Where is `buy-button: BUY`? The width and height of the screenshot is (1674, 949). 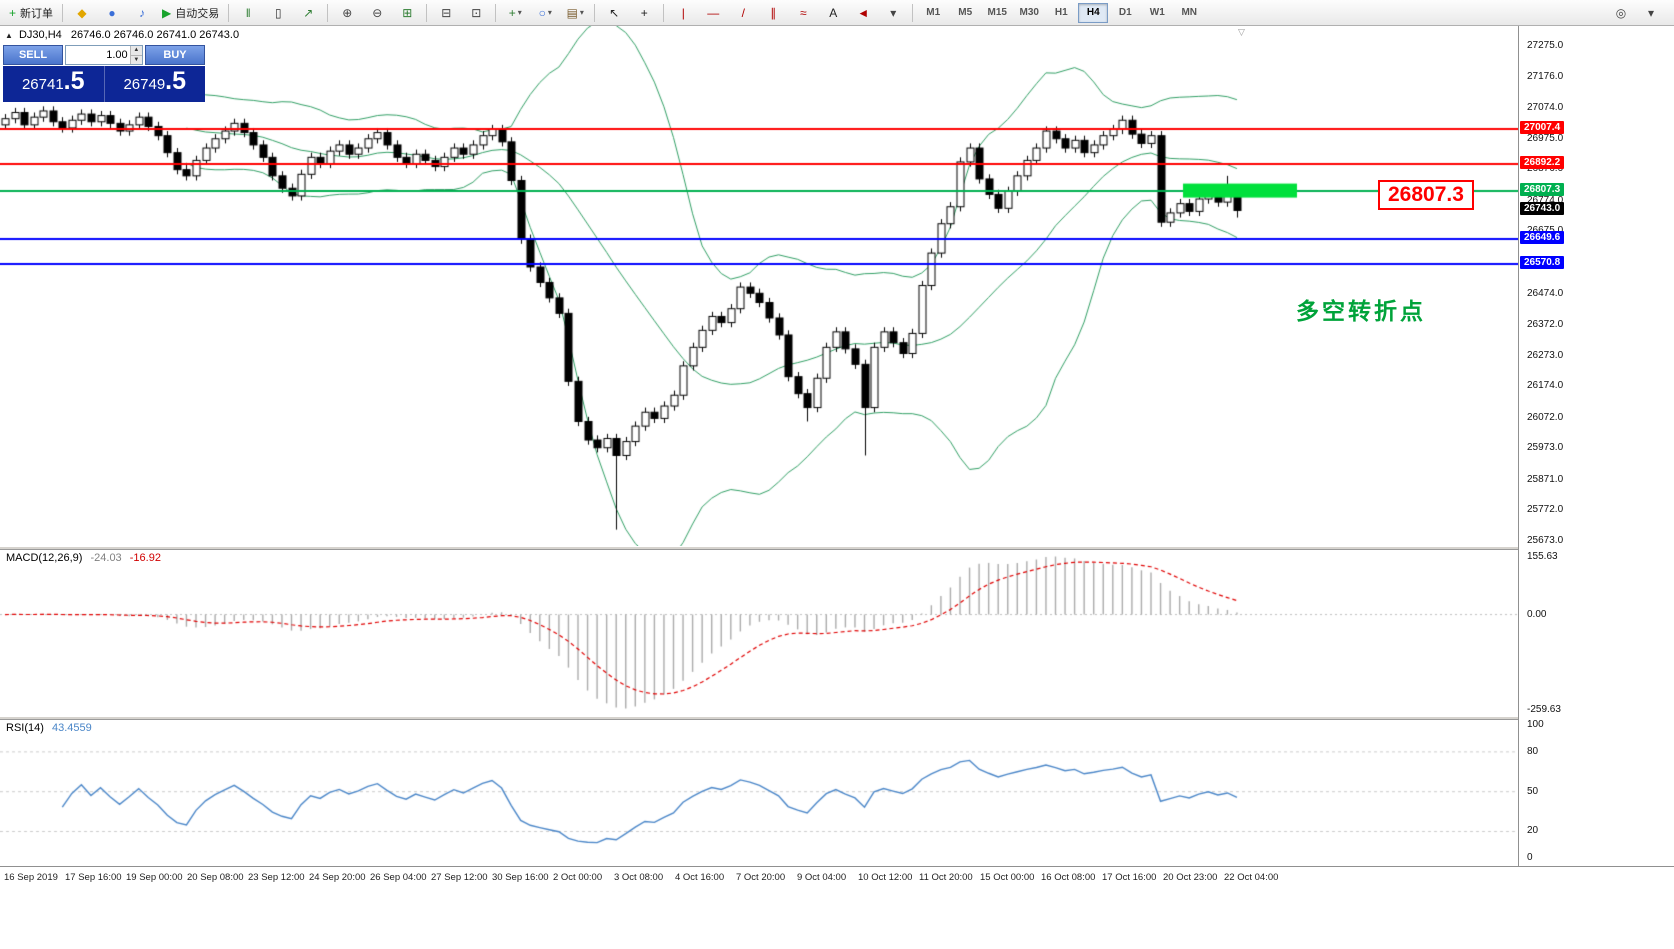 buy-button: BUY is located at coordinates (175, 55).